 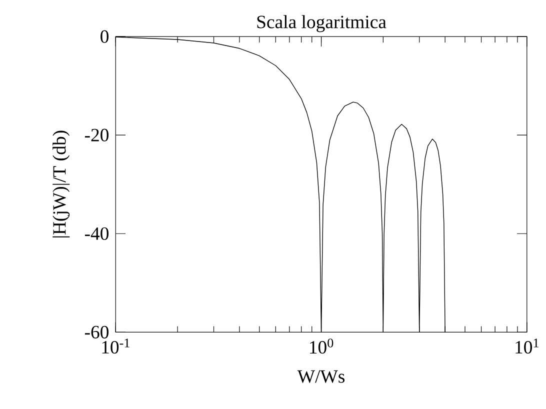 I want to click on x-axis-title: W/Ws, so click(x=321, y=376).